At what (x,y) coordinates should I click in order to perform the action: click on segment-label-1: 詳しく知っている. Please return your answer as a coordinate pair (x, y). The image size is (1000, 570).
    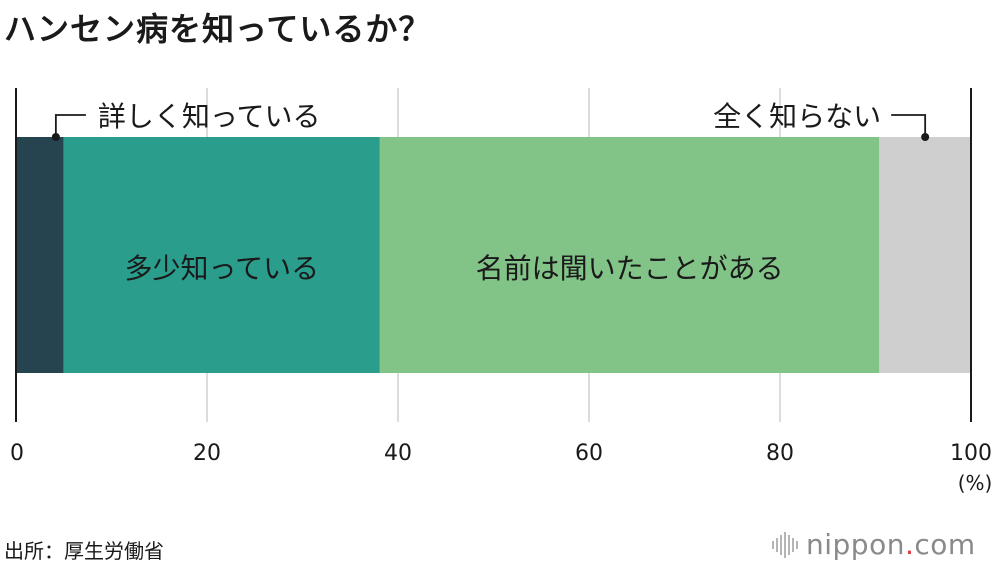
    Looking at the image, I should click on (209, 116).